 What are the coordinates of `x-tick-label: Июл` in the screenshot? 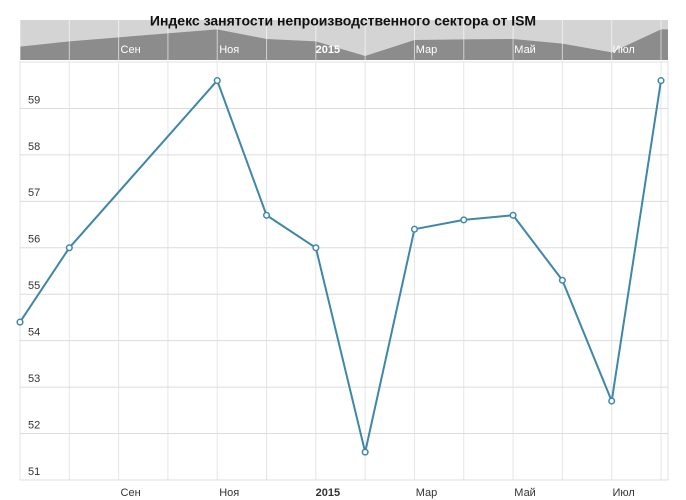 It's located at (624, 493).